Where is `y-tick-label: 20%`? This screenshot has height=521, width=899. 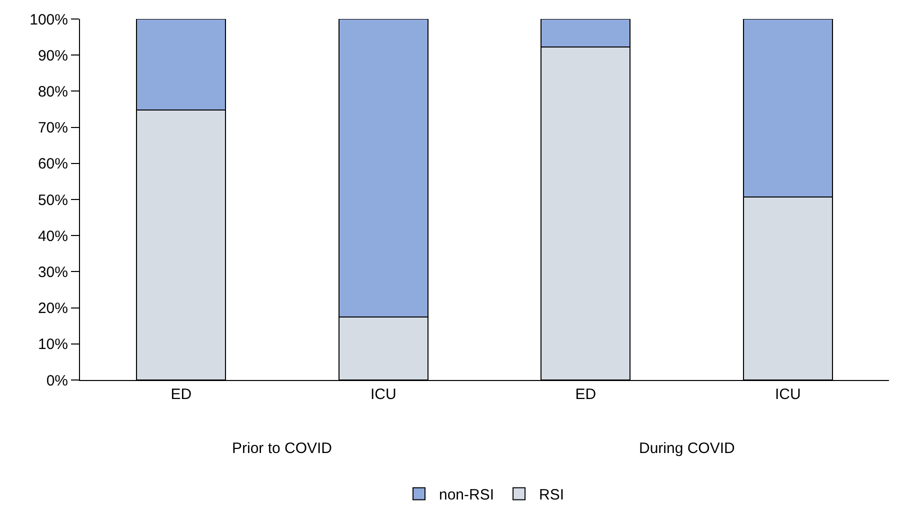 y-tick-label: 20% is located at coordinates (53, 309).